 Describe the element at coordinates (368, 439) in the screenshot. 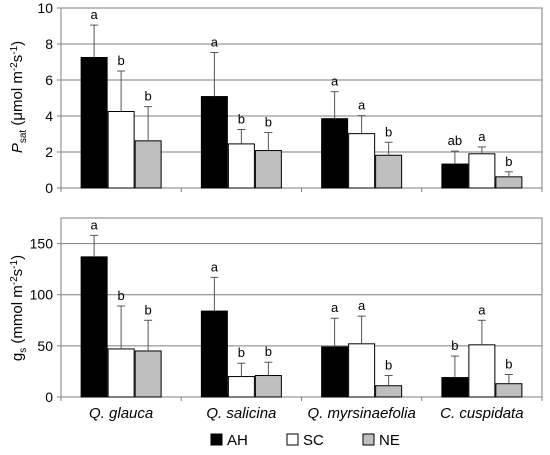

I see `legend-swatch-ne` at that location.